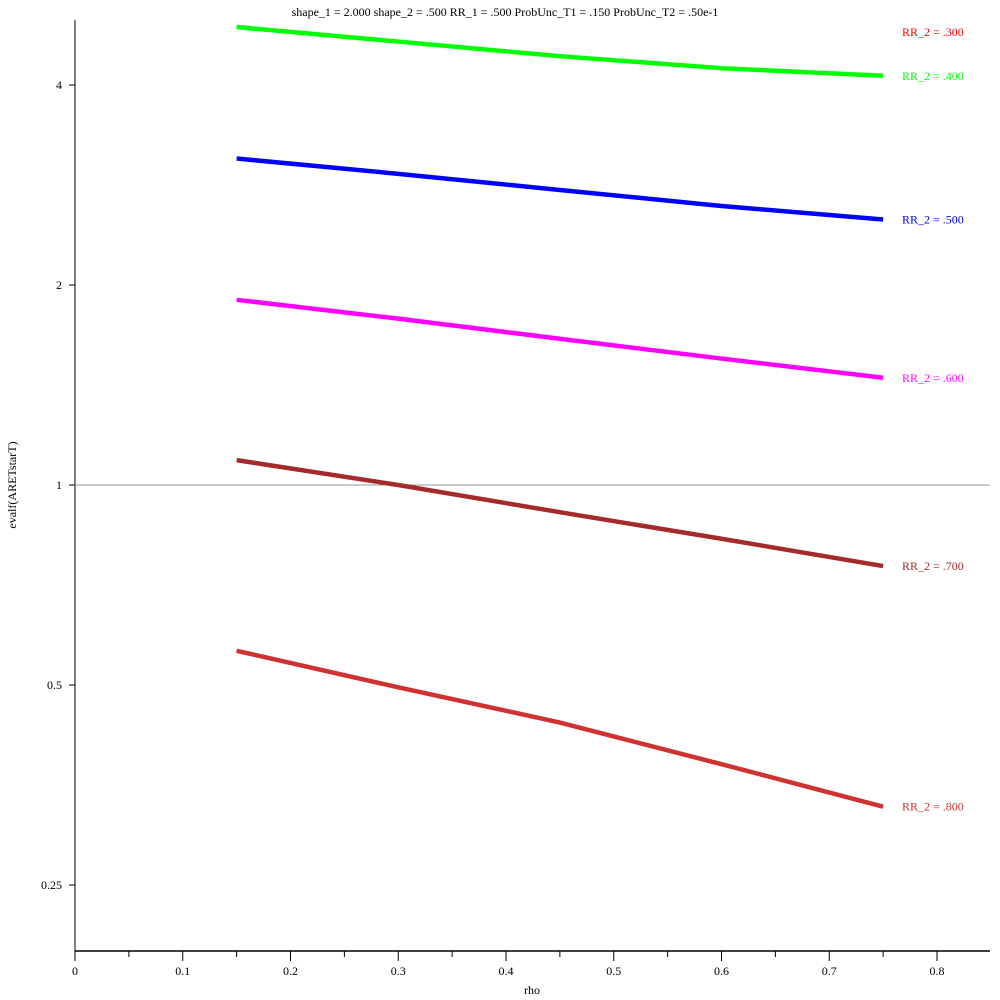  I want to click on y-tick-label: 0.25, so click(51, 885).